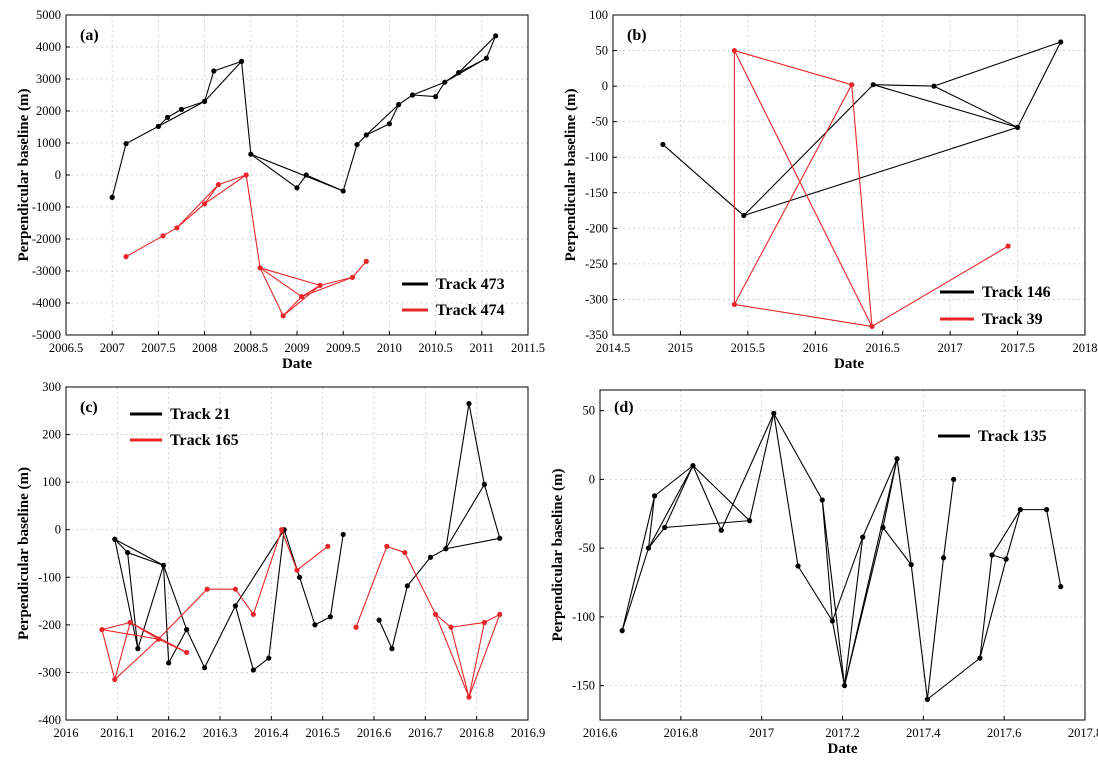  Describe the element at coordinates (49, 672) in the screenshot. I see `y-tick-label: -300` at that location.